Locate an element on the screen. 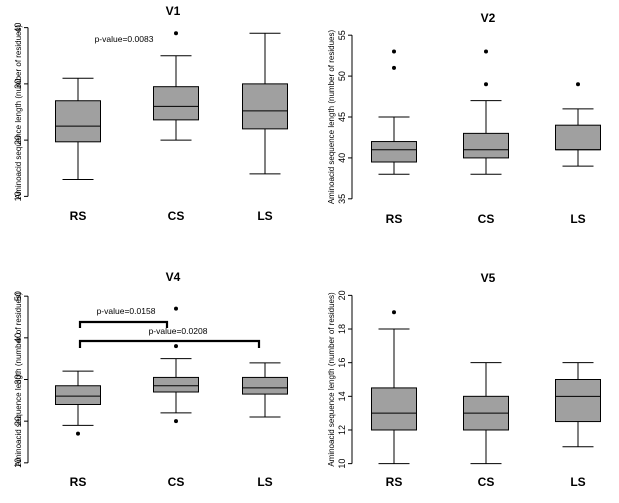 The width and height of the screenshot is (619, 503). panel-title: V1 is located at coordinates (173, 11).